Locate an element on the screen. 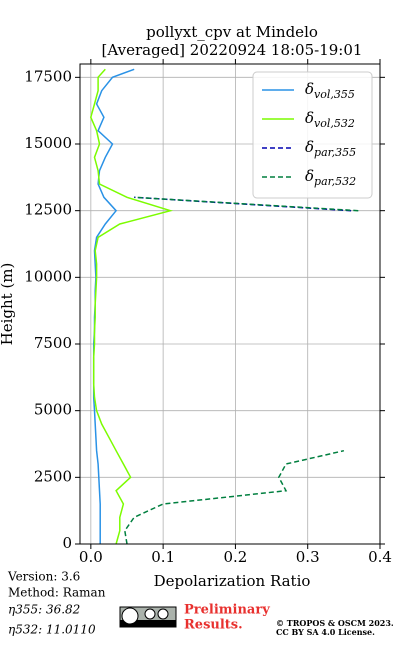  y-axis-label: Height (m) is located at coordinates (8, 304).